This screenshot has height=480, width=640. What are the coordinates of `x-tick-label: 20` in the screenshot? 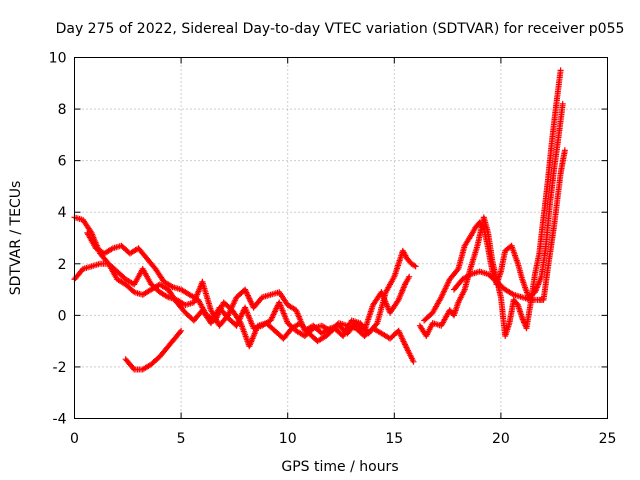 It's located at (501, 439).